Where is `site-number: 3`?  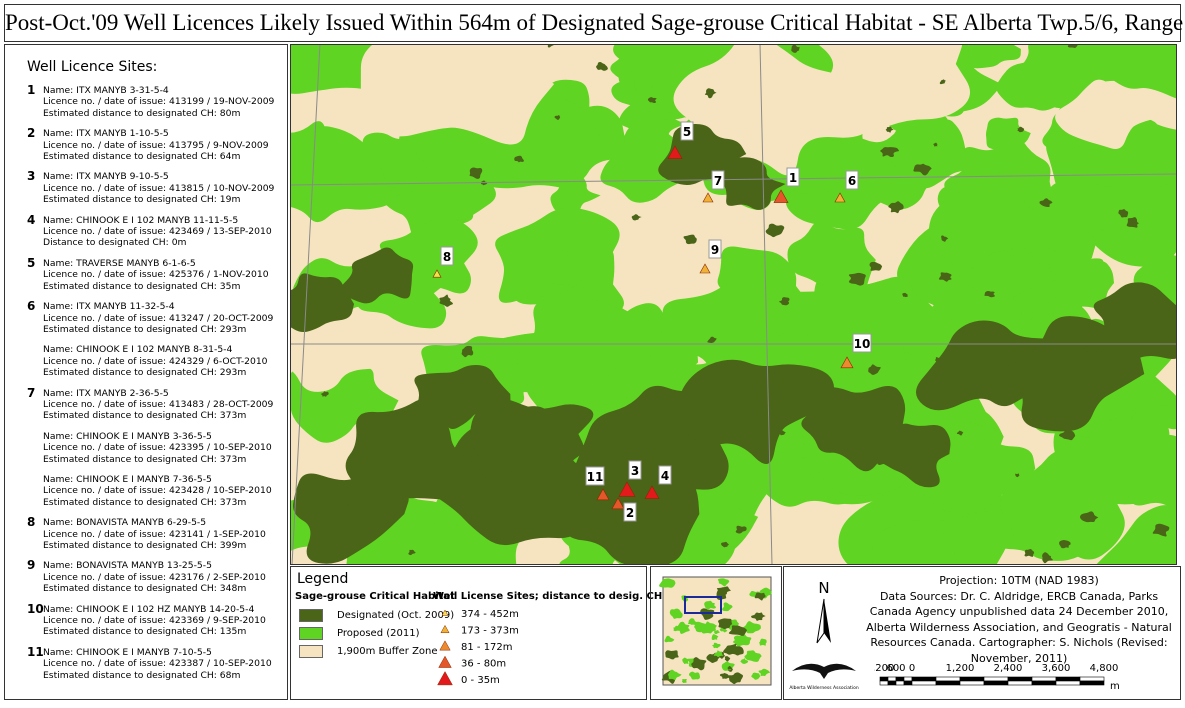
site-number: 3 is located at coordinates (31, 176).